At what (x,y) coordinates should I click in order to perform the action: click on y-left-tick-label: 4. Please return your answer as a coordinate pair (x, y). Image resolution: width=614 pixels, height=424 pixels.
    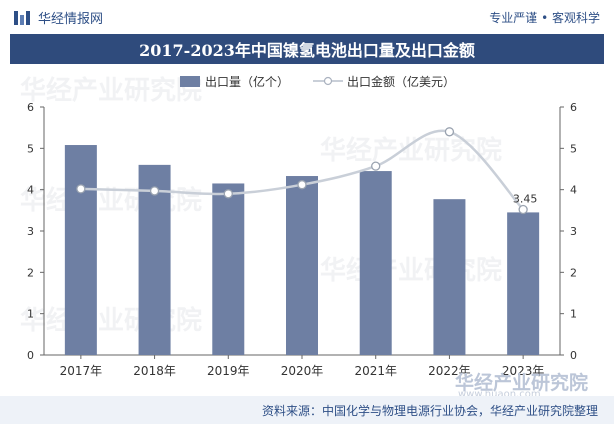
    Looking at the image, I should click on (30, 190).